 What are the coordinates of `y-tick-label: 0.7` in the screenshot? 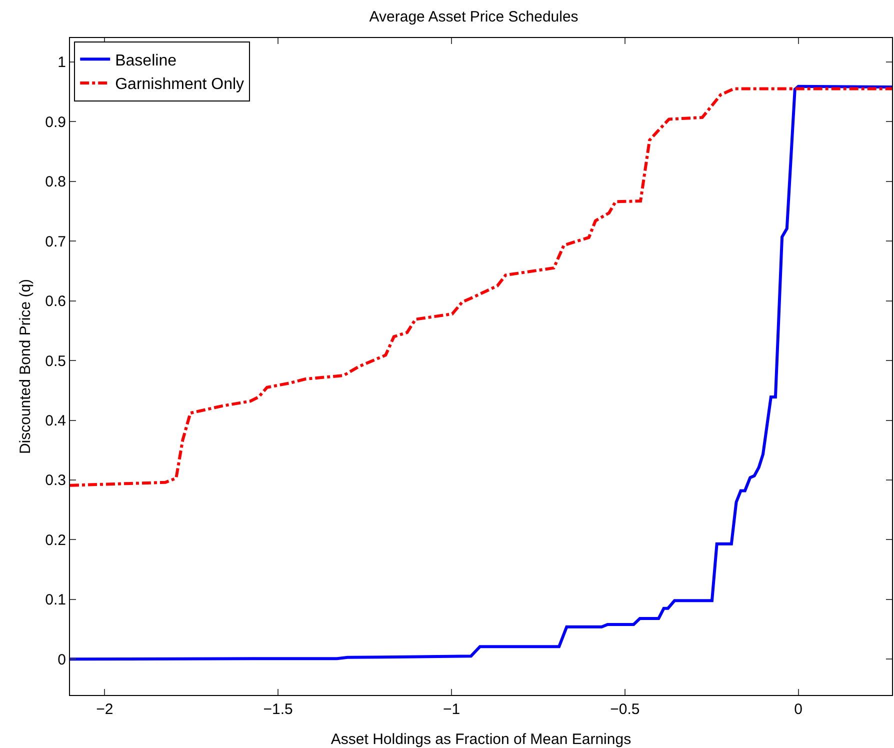 It's located at (55, 241).